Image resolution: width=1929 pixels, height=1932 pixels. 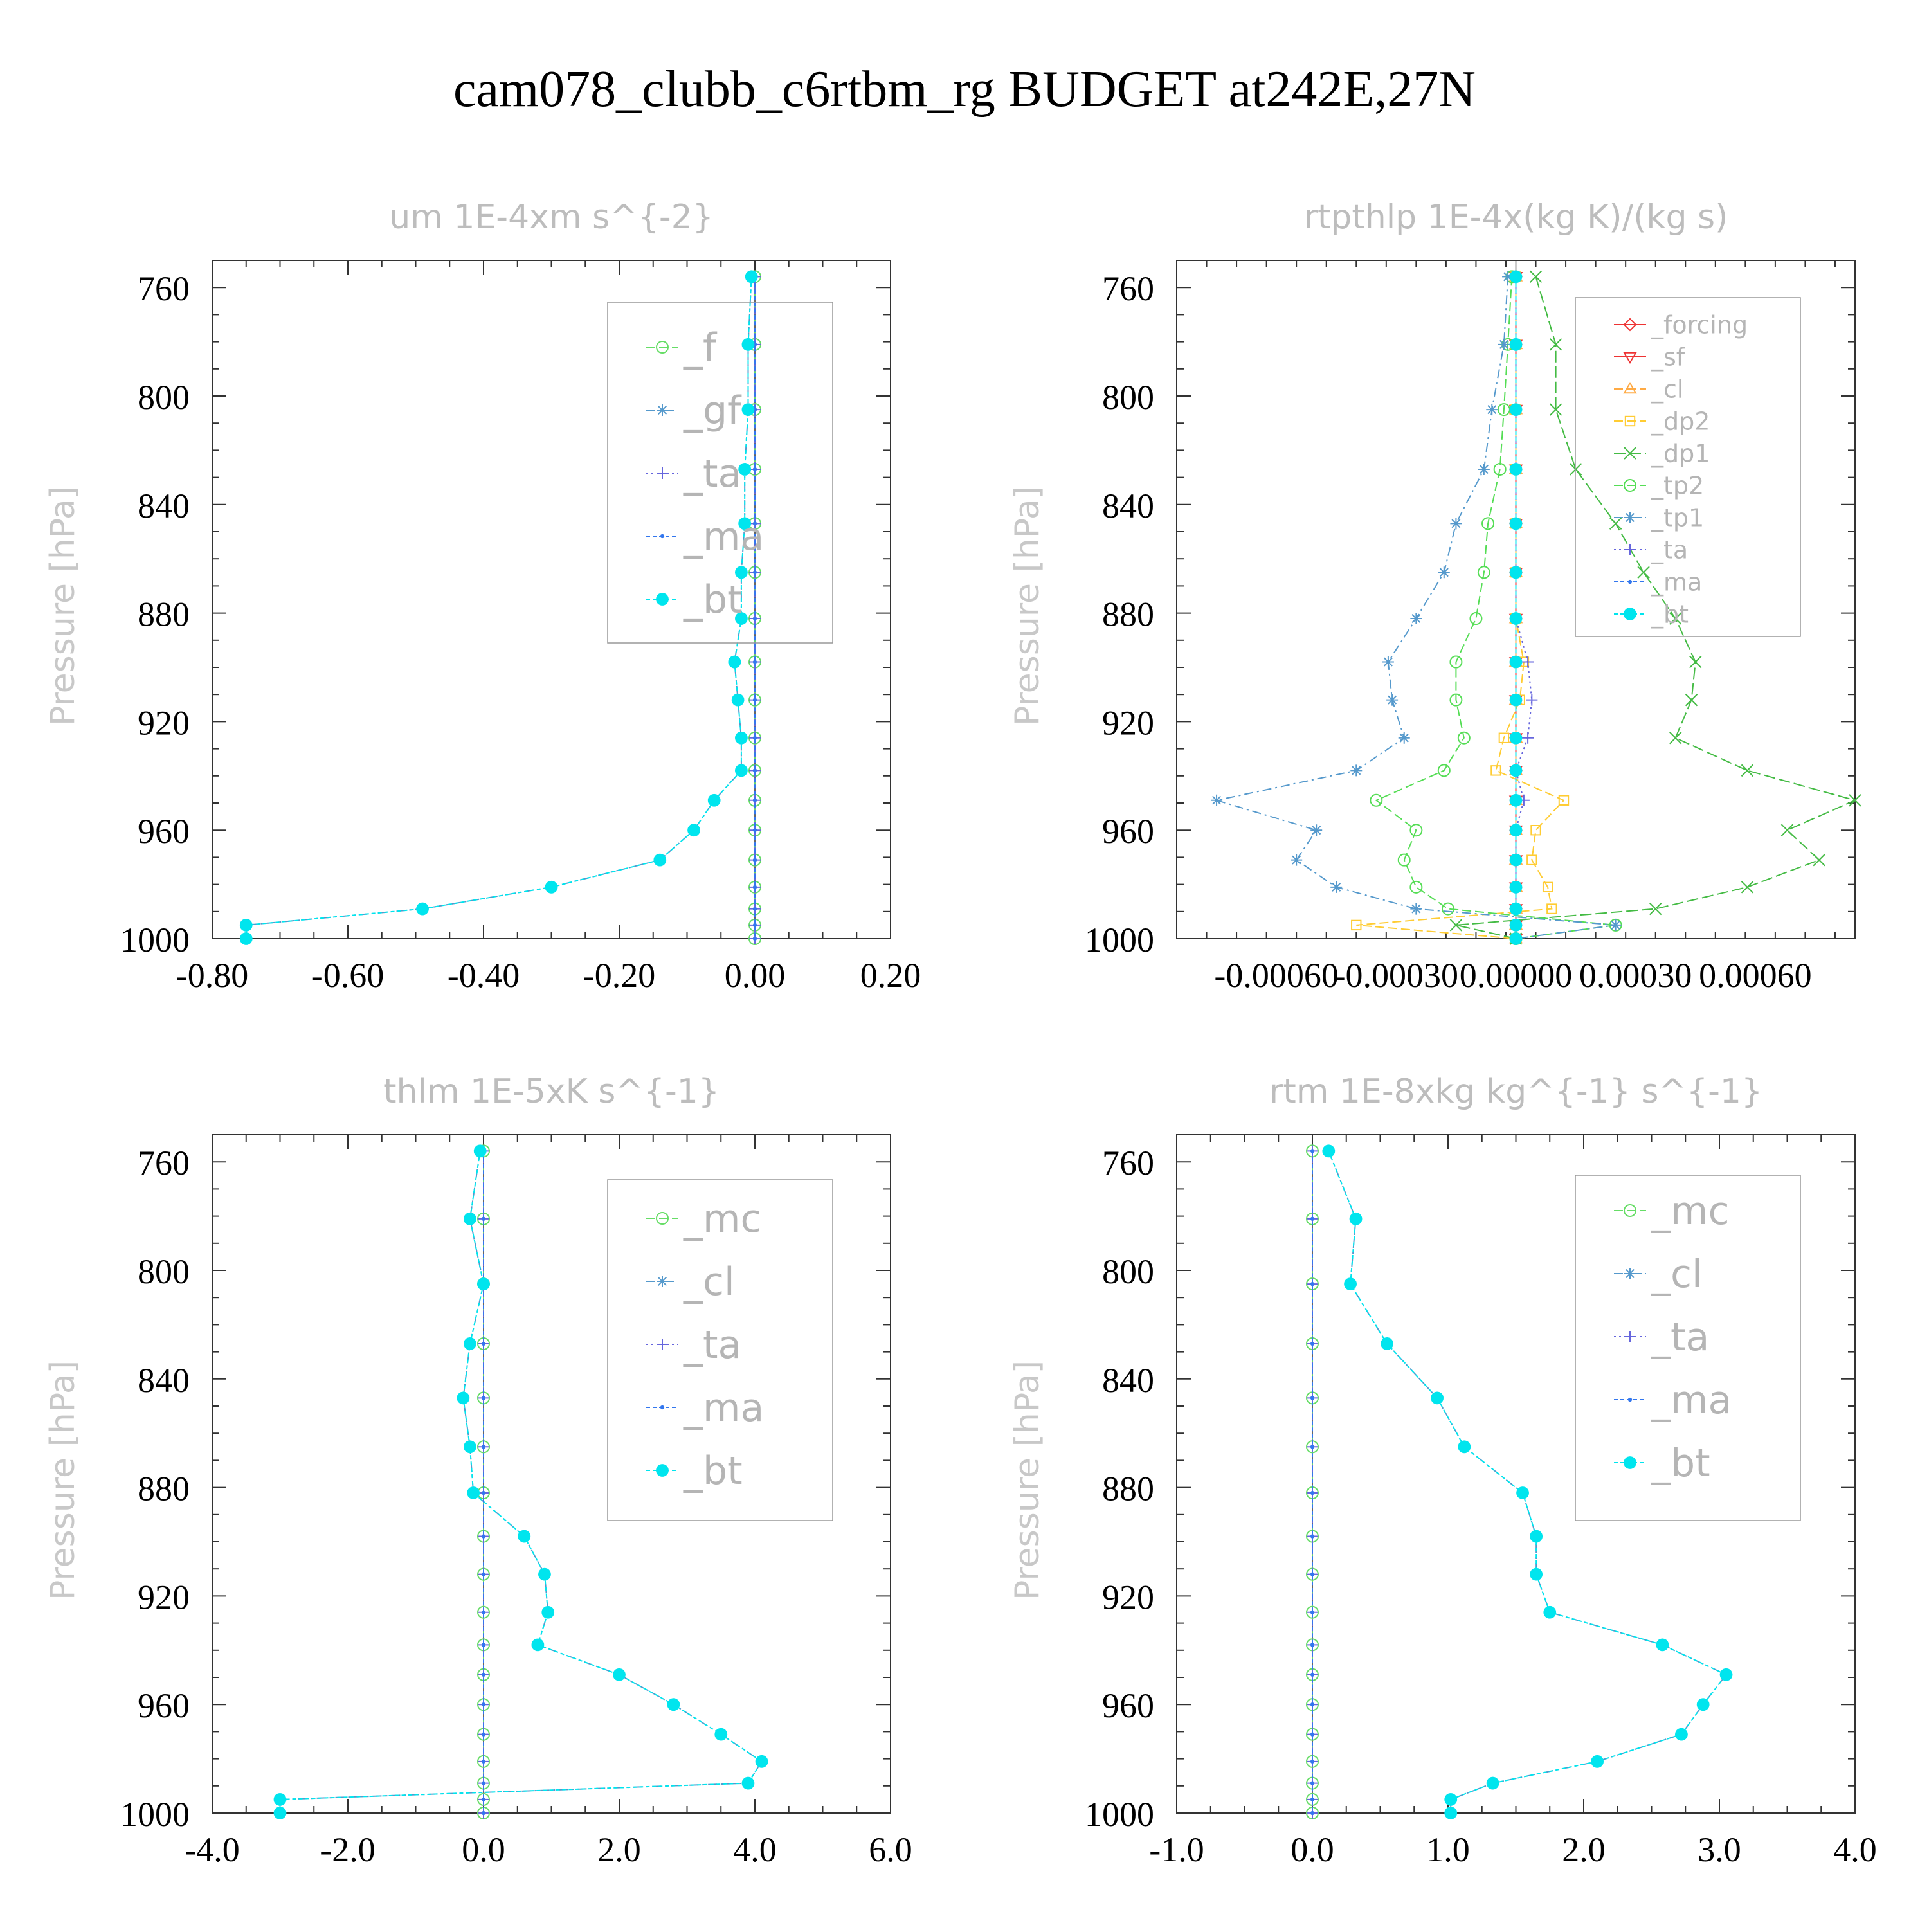 What do you see at coordinates (1755, 975) in the screenshot?
I see `x-tick-label: 0.00060` at bounding box center [1755, 975].